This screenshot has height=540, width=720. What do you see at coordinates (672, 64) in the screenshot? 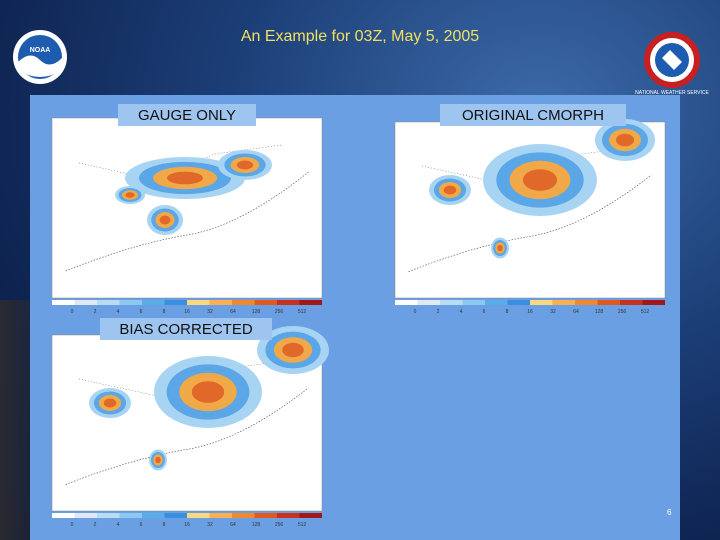
I see `nws-logo: NATIONAL WEATHER SERVICE` at bounding box center [672, 64].